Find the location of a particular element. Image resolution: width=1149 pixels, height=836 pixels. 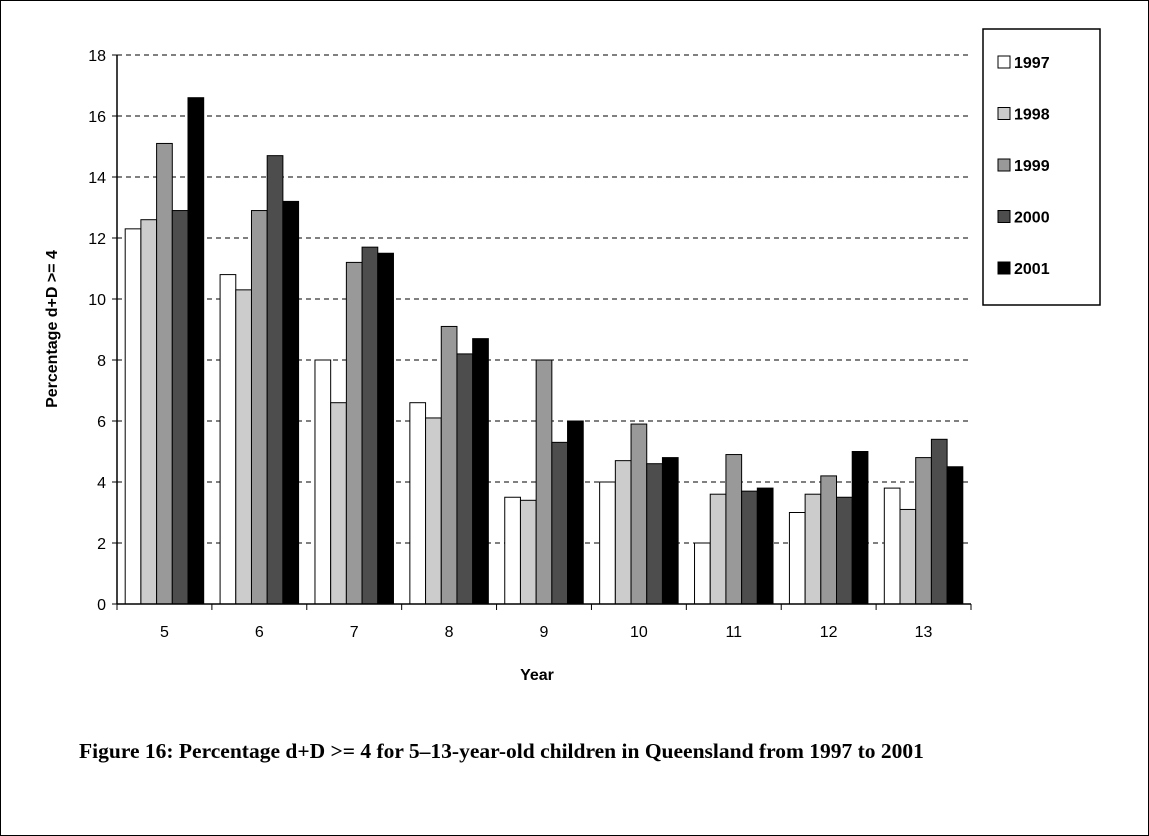

x-tick-label: 13 is located at coordinates (924, 632).